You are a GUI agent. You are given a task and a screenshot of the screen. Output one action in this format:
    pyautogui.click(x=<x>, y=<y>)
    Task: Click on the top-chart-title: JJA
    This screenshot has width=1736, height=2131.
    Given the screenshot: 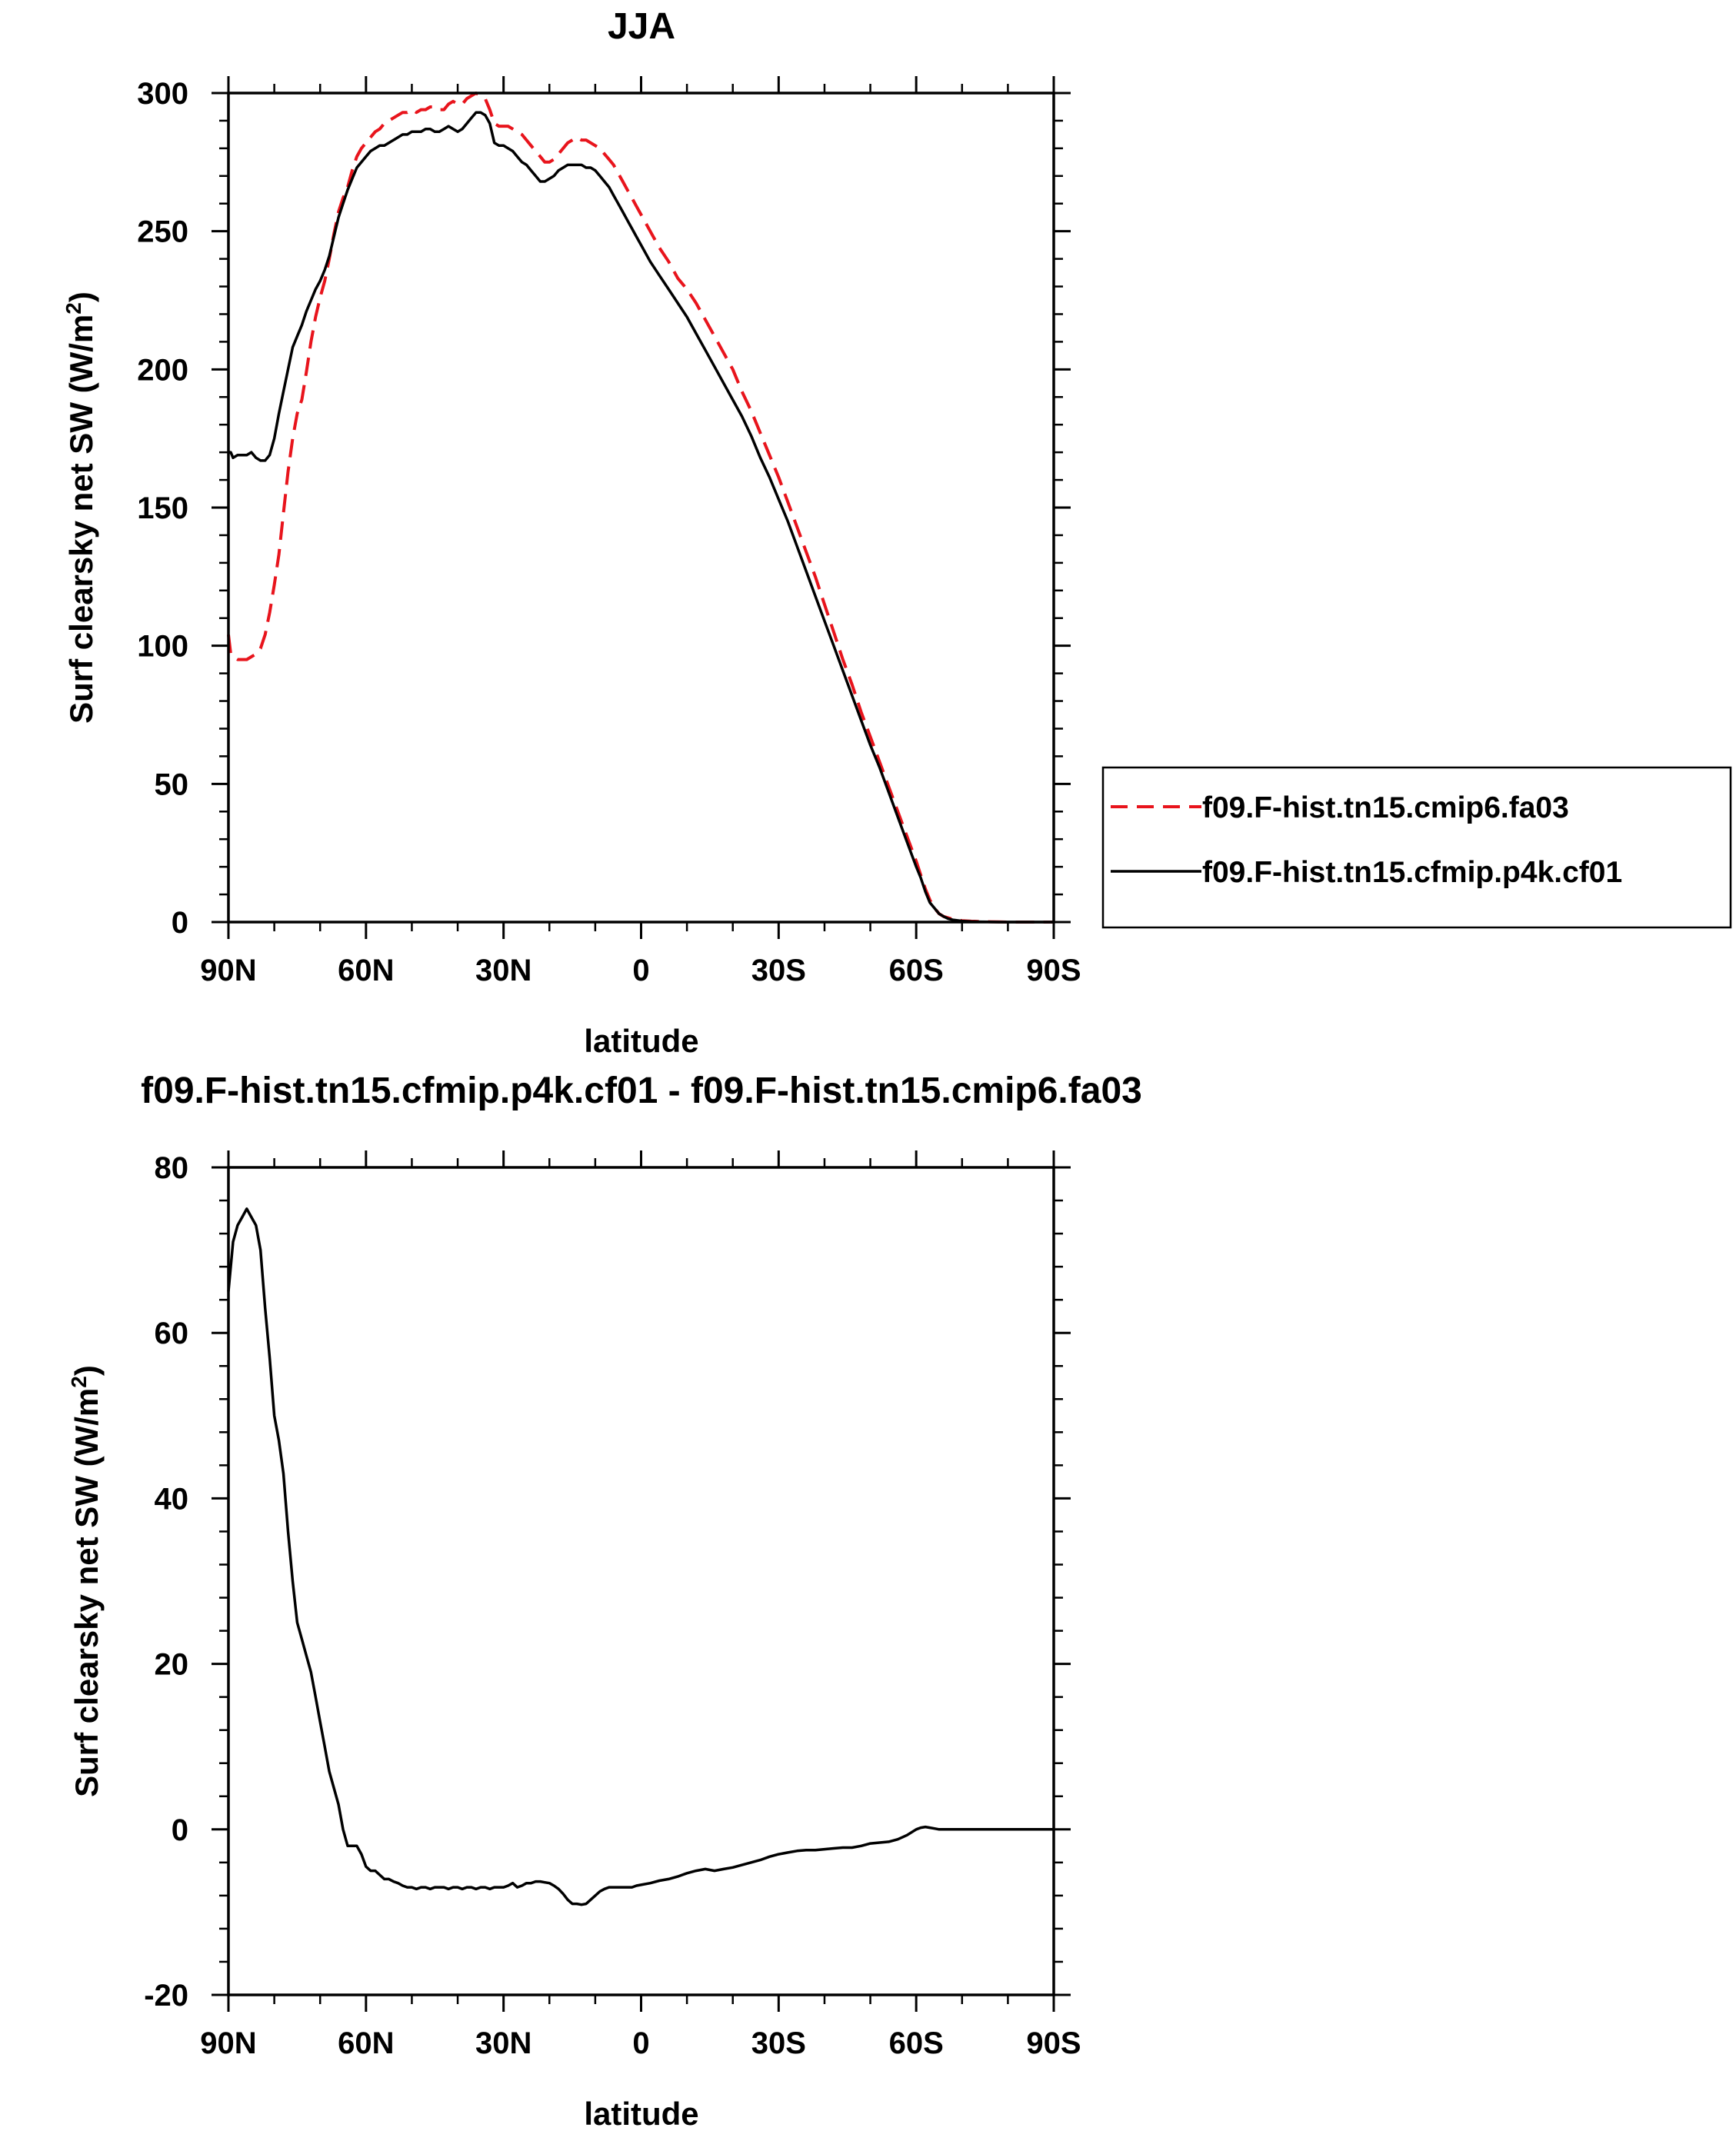 What is the action you would take?
    pyautogui.click(x=641, y=26)
    